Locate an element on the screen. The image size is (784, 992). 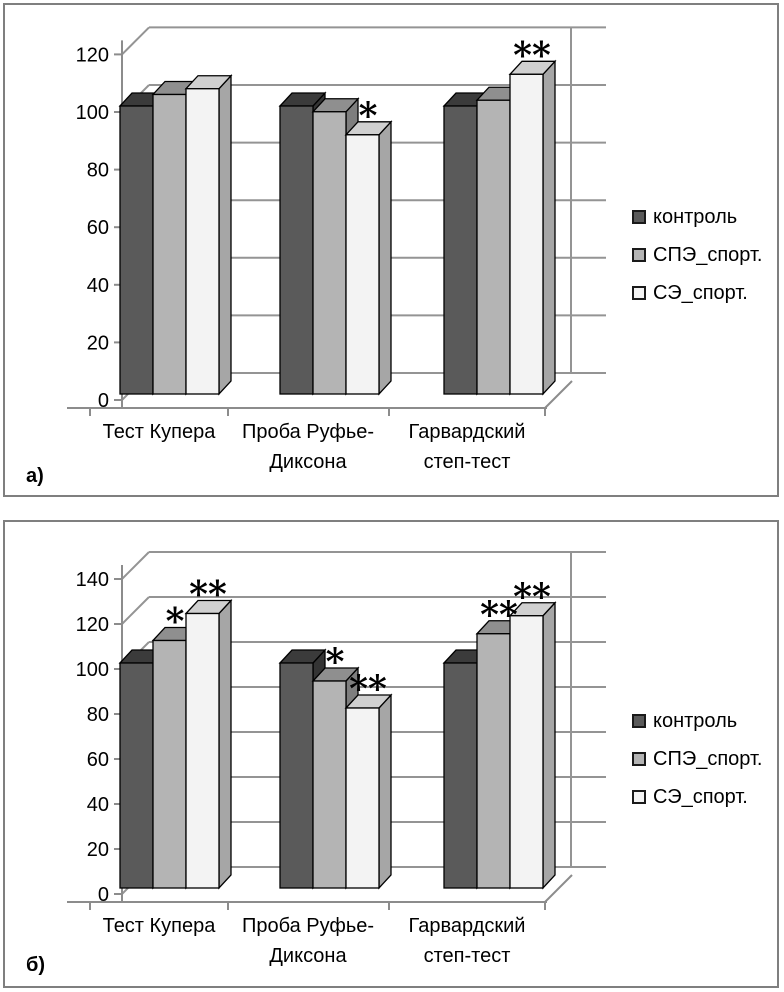
y-tick-label: 140 is located at coordinates (92, 580).